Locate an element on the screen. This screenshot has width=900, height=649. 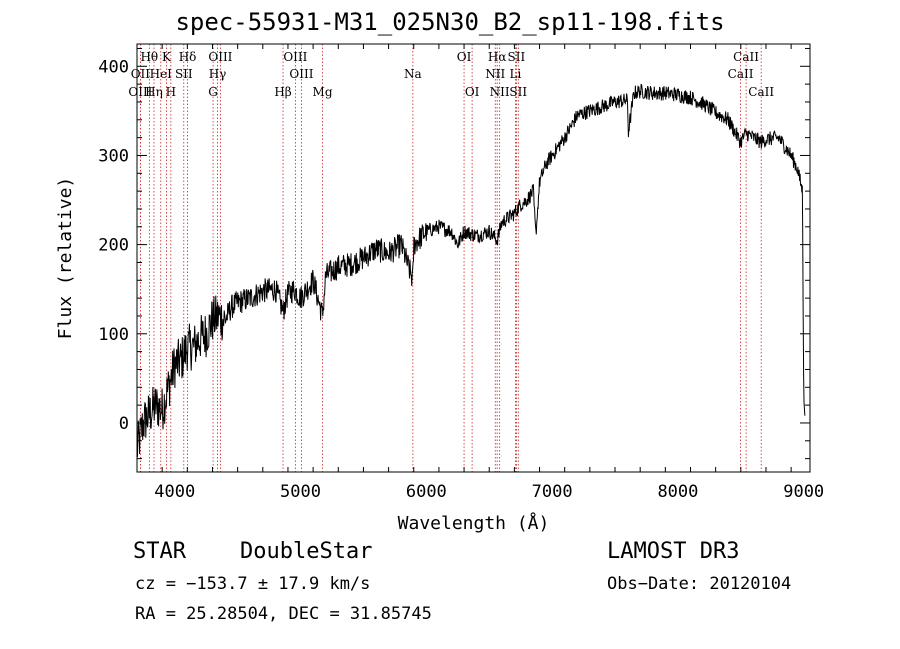
survey-name: LAMOST DR3 is located at coordinates (673, 551).